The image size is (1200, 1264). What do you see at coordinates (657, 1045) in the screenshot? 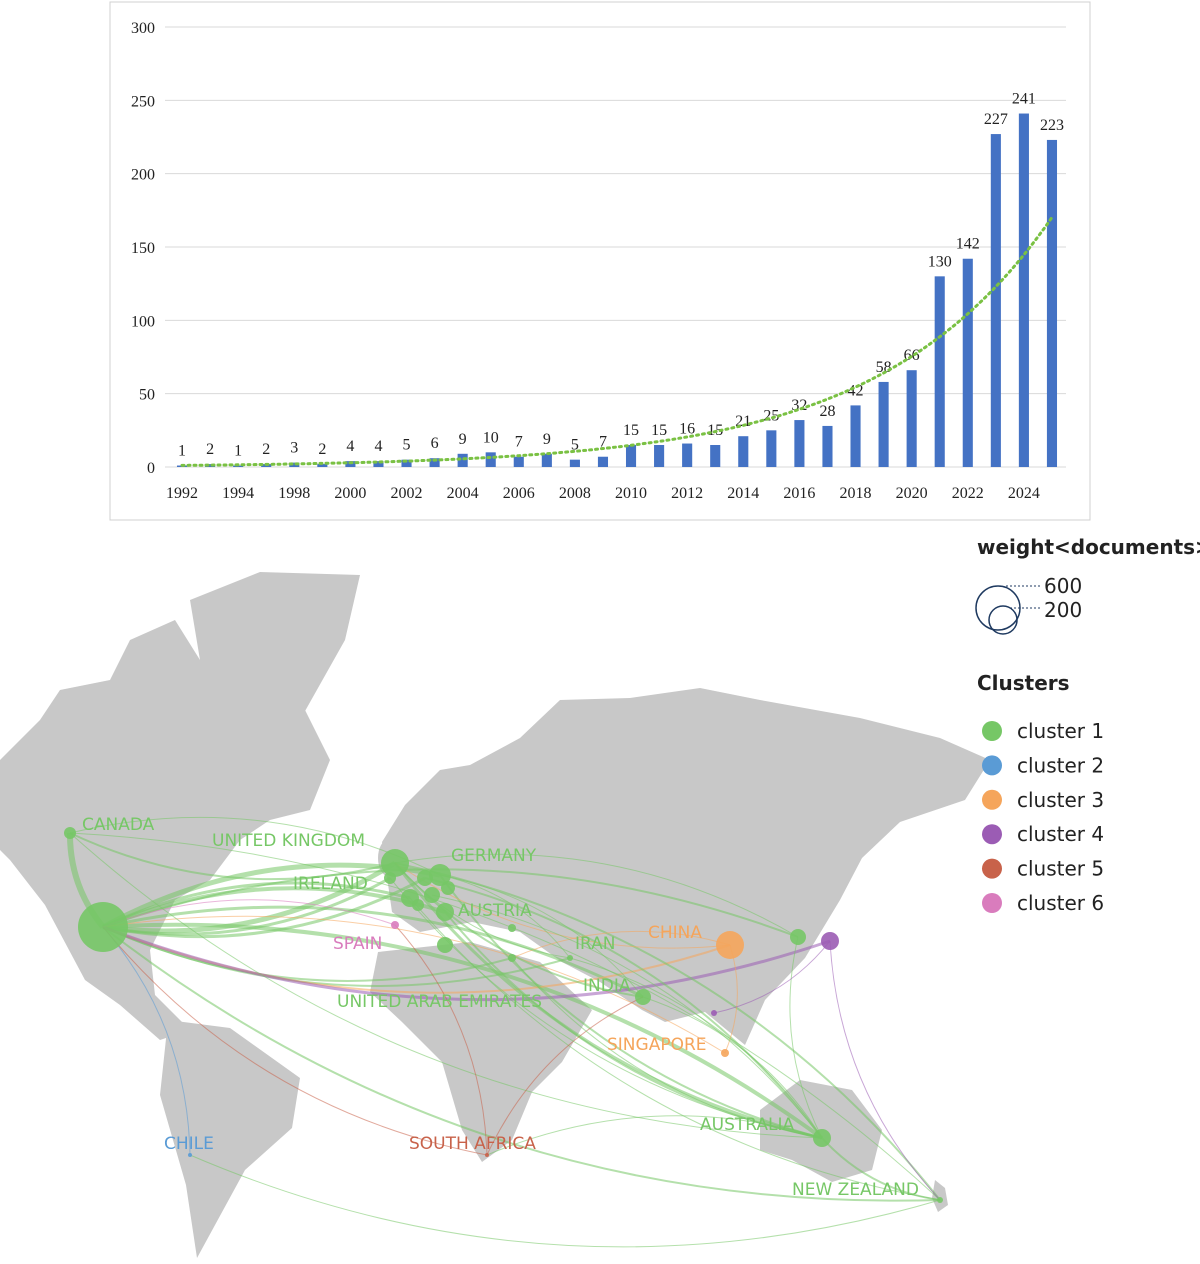
I see `node-label: SINGAPORE` at bounding box center [657, 1045].